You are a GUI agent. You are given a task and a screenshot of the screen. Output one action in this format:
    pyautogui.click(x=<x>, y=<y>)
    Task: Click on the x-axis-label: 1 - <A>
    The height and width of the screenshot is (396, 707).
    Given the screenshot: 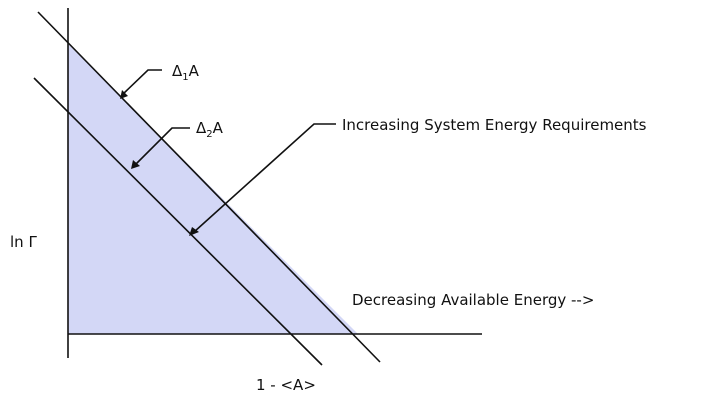 What is the action you would take?
    pyautogui.click(x=286, y=385)
    